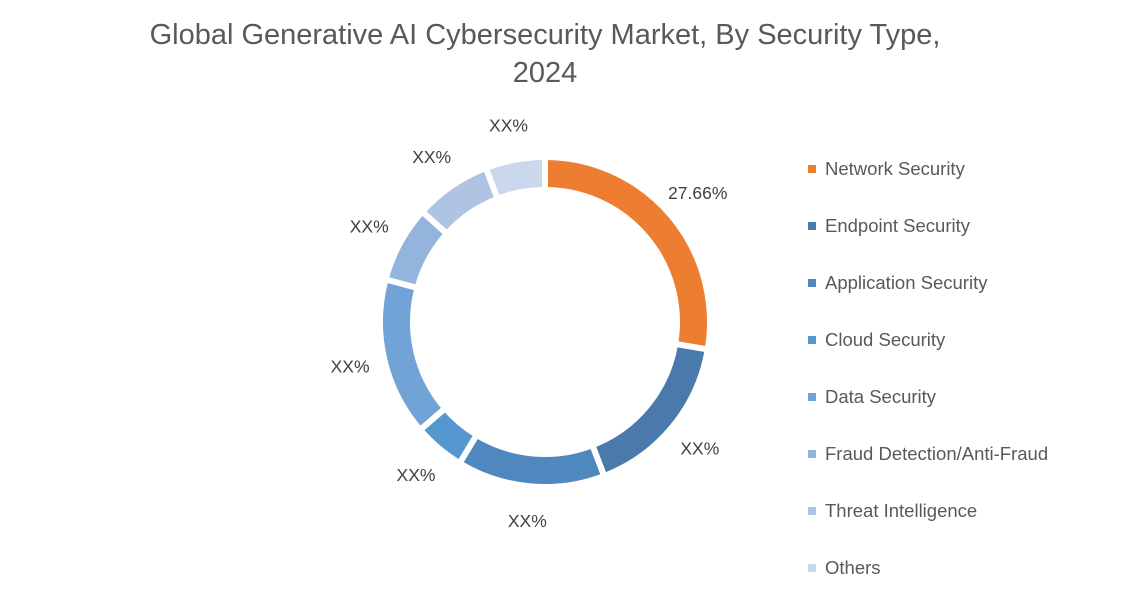 This screenshot has height=600, width=1122. What do you see at coordinates (853, 567) in the screenshot?
I see `legend-label: Others` at bounding box center [853, 567].